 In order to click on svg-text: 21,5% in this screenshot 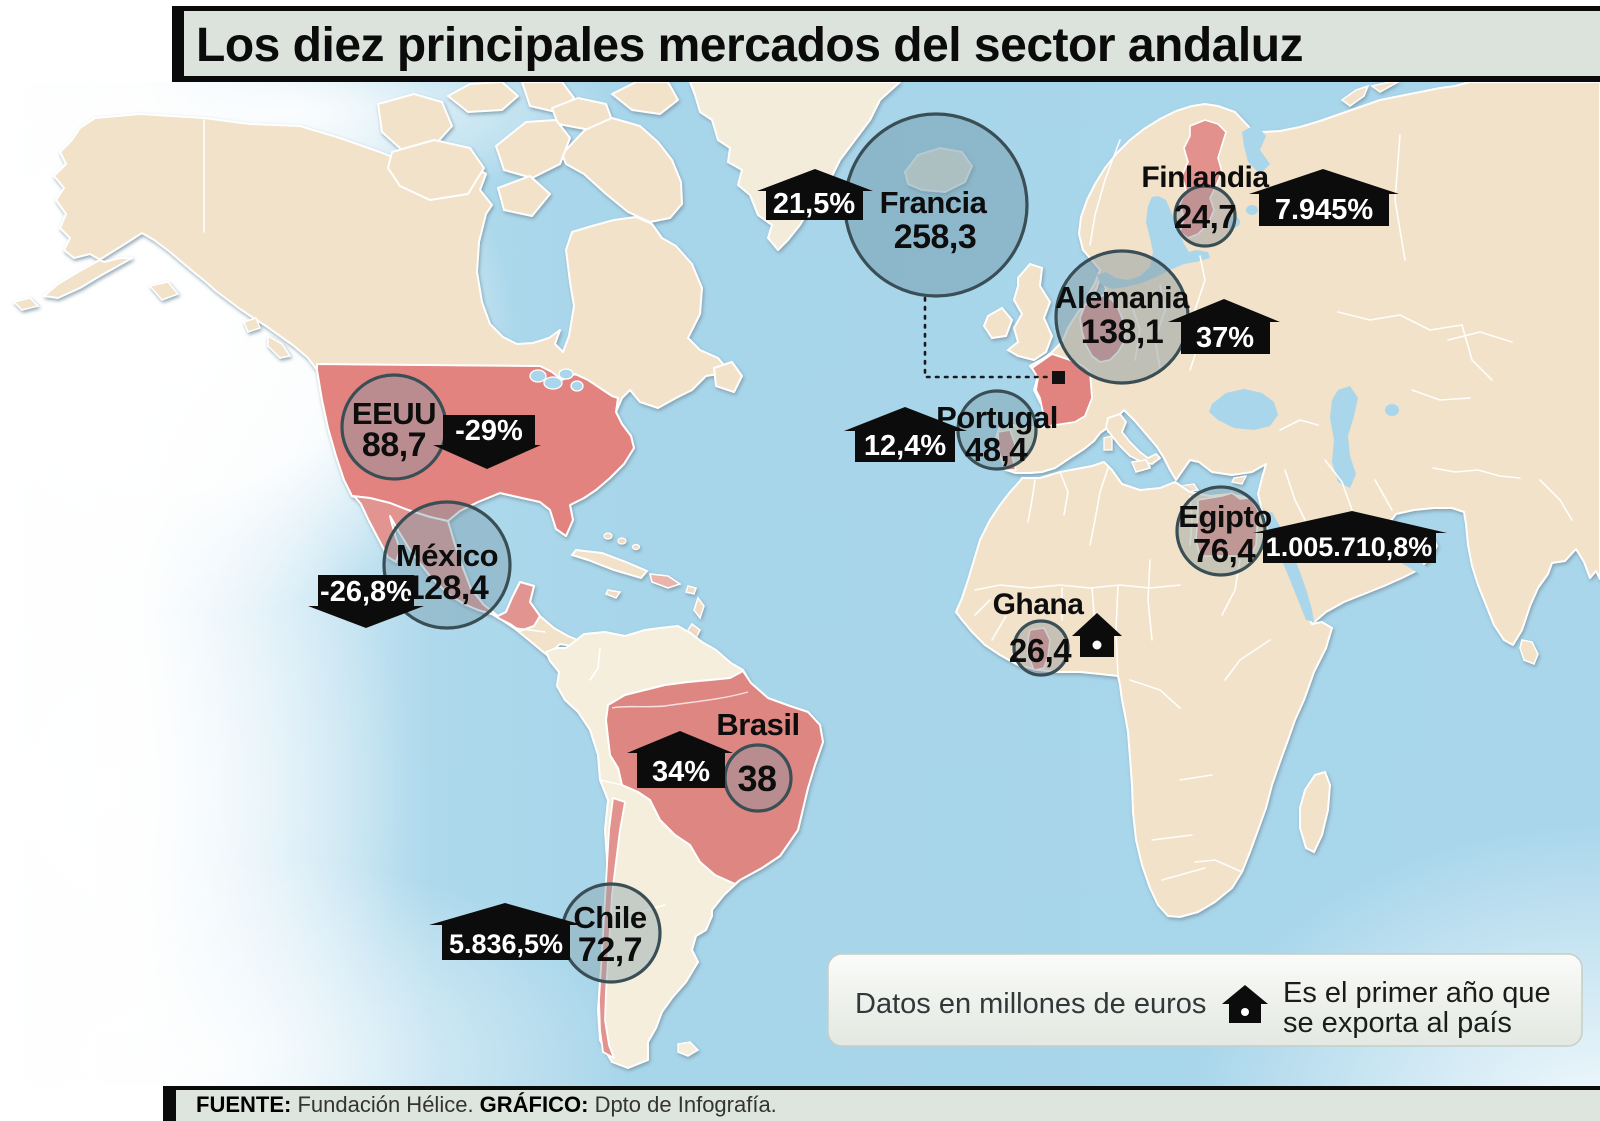, I will do `click(814, 204)`.